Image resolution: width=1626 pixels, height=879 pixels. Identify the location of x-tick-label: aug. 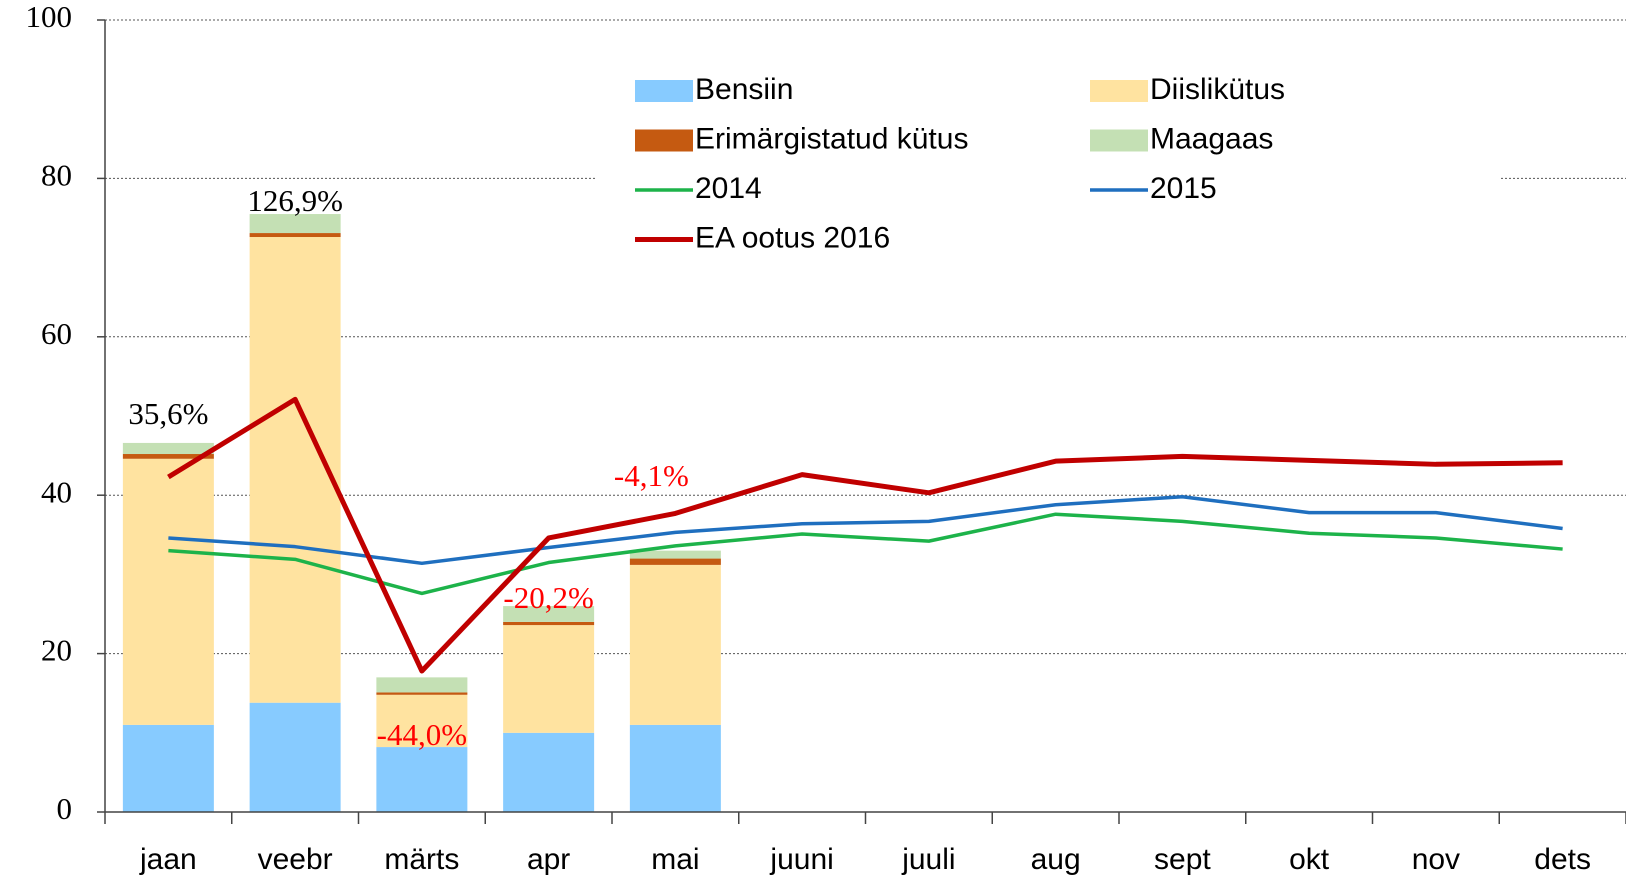
(1056, 859).